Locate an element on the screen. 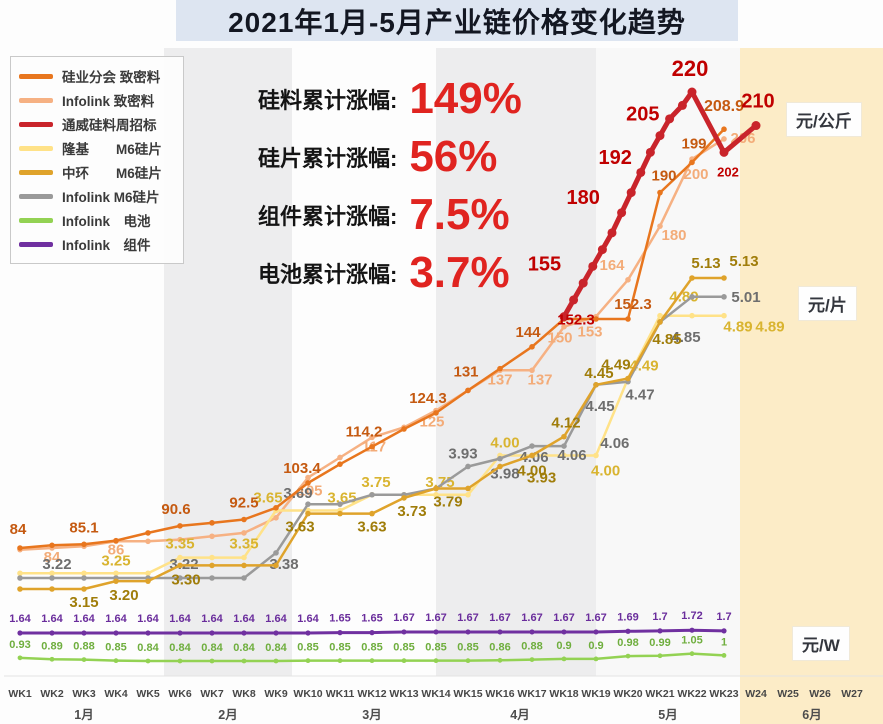  legend-item: 中环 M6硅片 is located at coordinates (98, 172).